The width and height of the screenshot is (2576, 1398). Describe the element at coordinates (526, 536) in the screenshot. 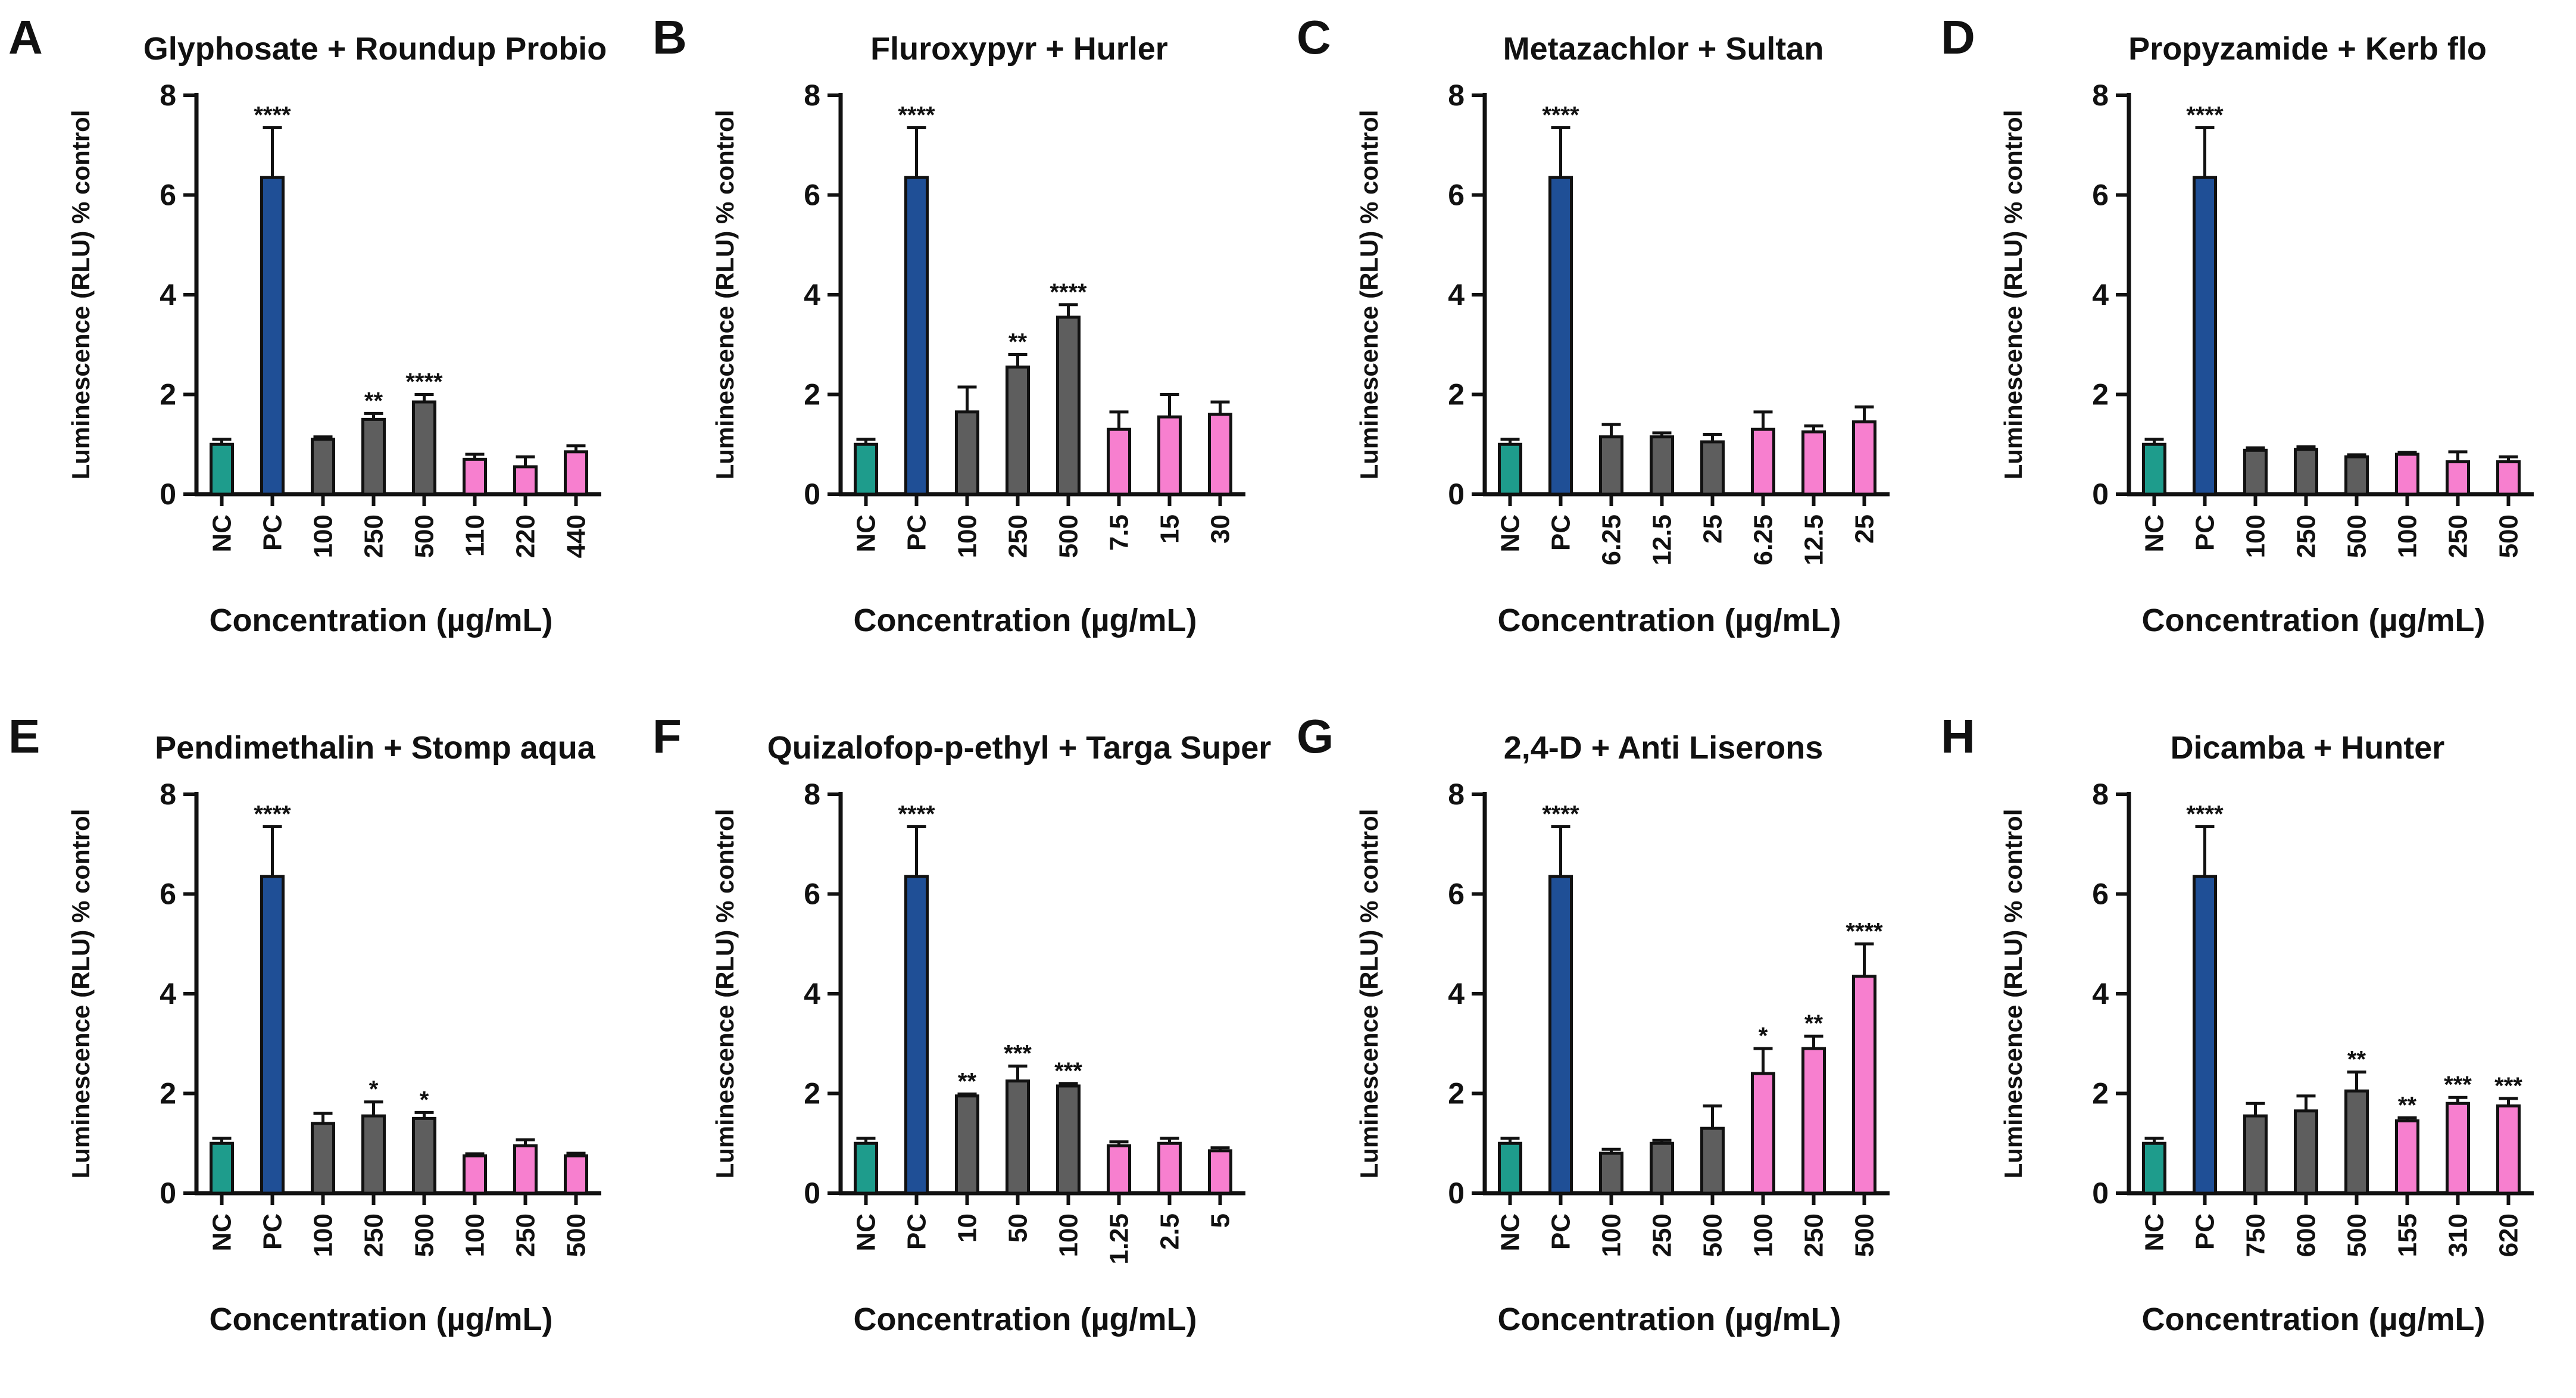

I see `x-tick-label: 220` at that location.